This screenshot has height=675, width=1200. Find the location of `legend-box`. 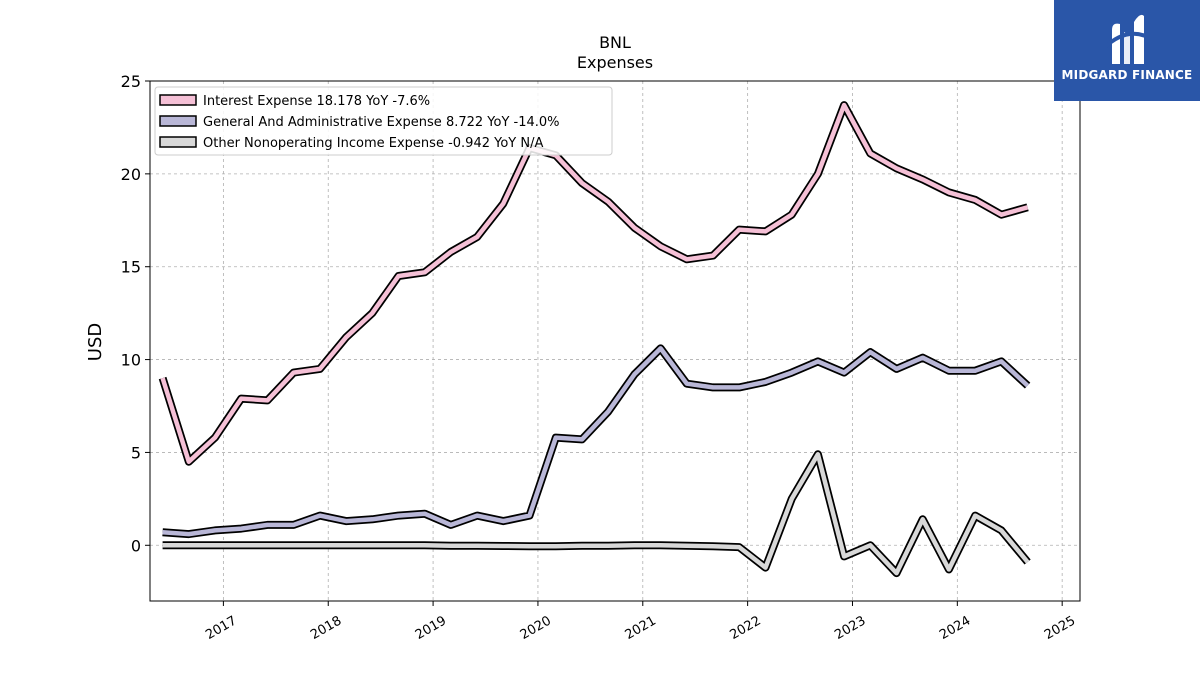

legend-box is located at coordinates (383, 121).